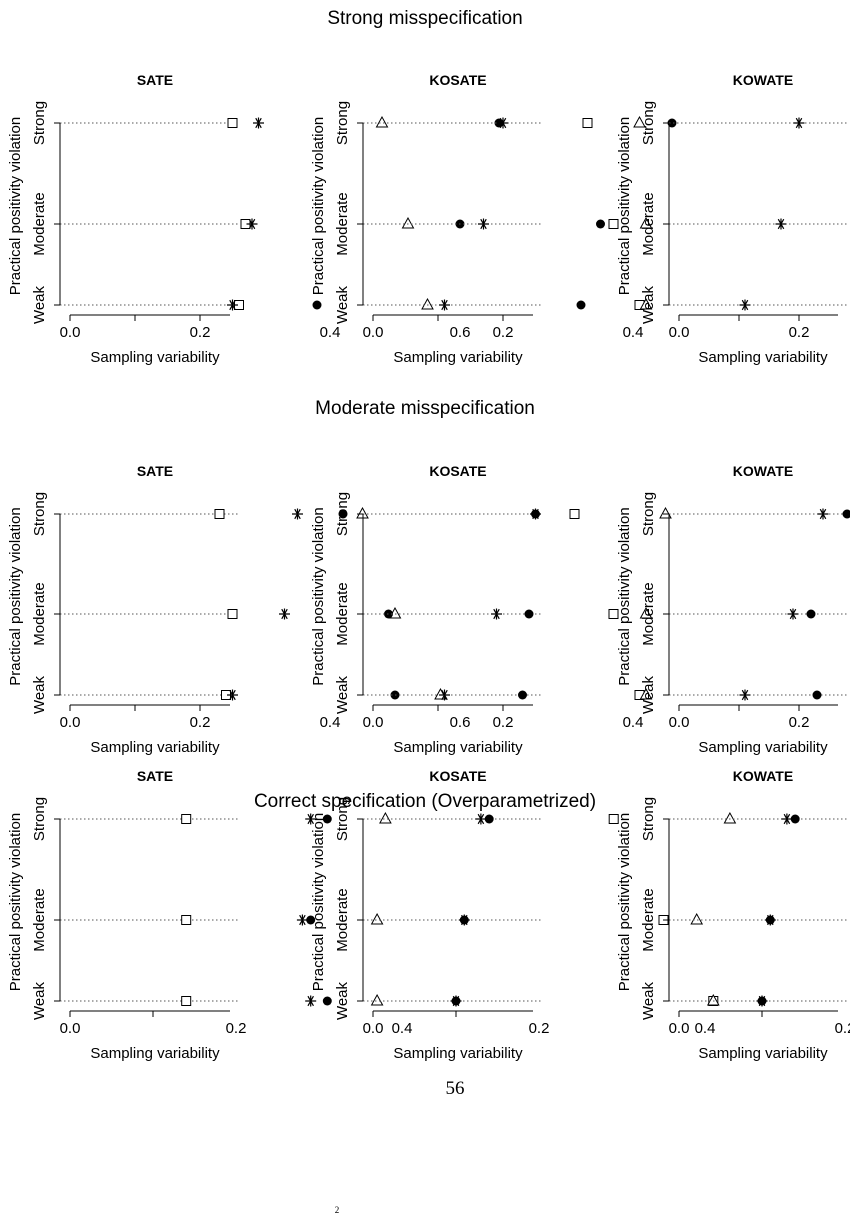 Image resolution: width=850 pixels, height=1217 pixels. I want to click on footnote-mark: 2, so click(337, 1210).